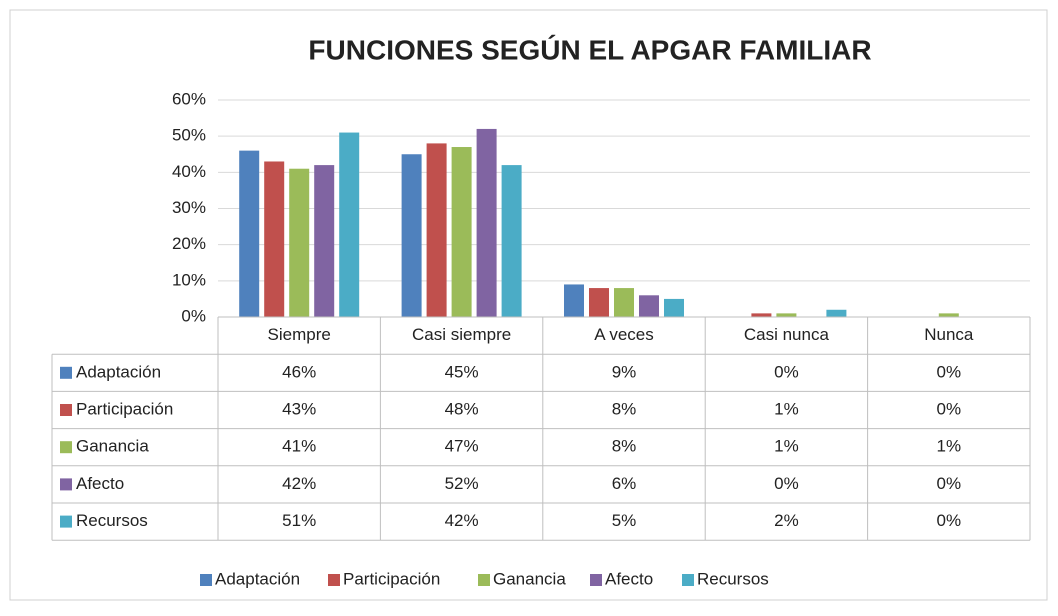 The image size is (1058, 616). Describe the element at coordinates (299, 446) in the screenshot. I see `table-cell: 41%` at that location.